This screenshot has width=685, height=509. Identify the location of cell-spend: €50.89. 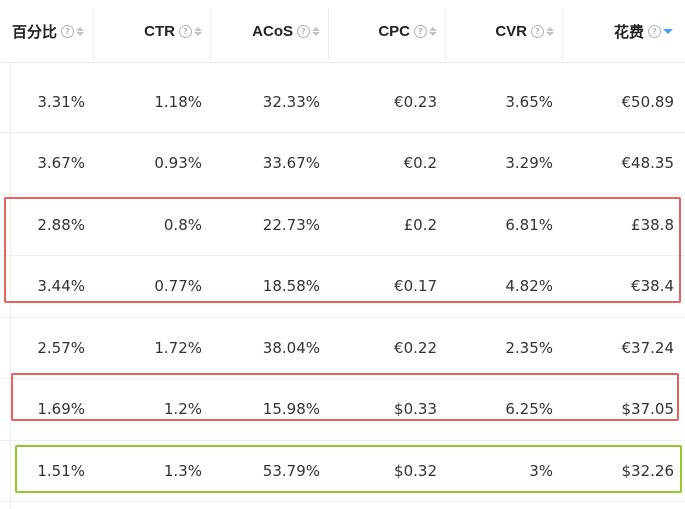
(648, 101).